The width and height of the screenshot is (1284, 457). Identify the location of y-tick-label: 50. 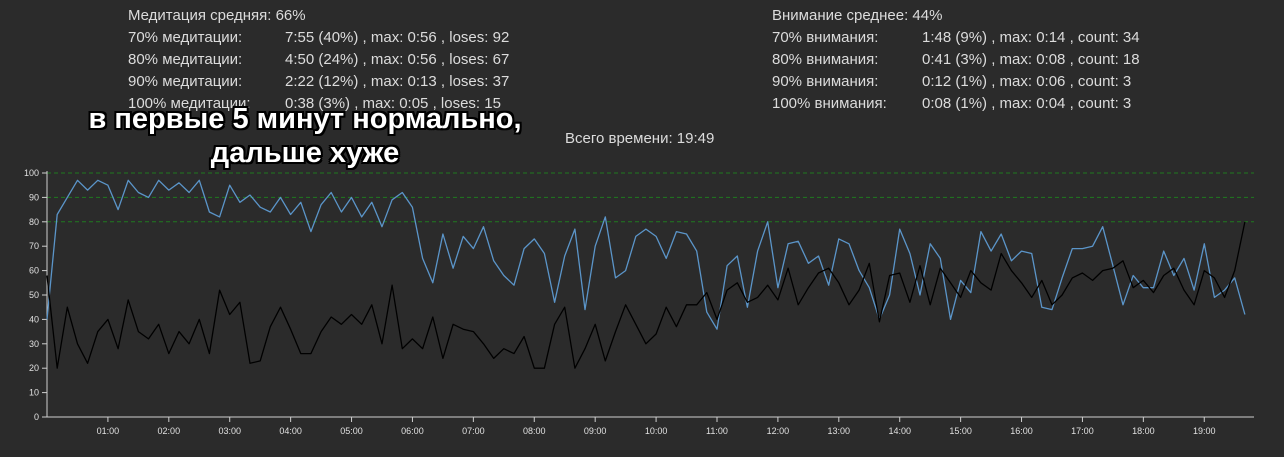
(34, 295).